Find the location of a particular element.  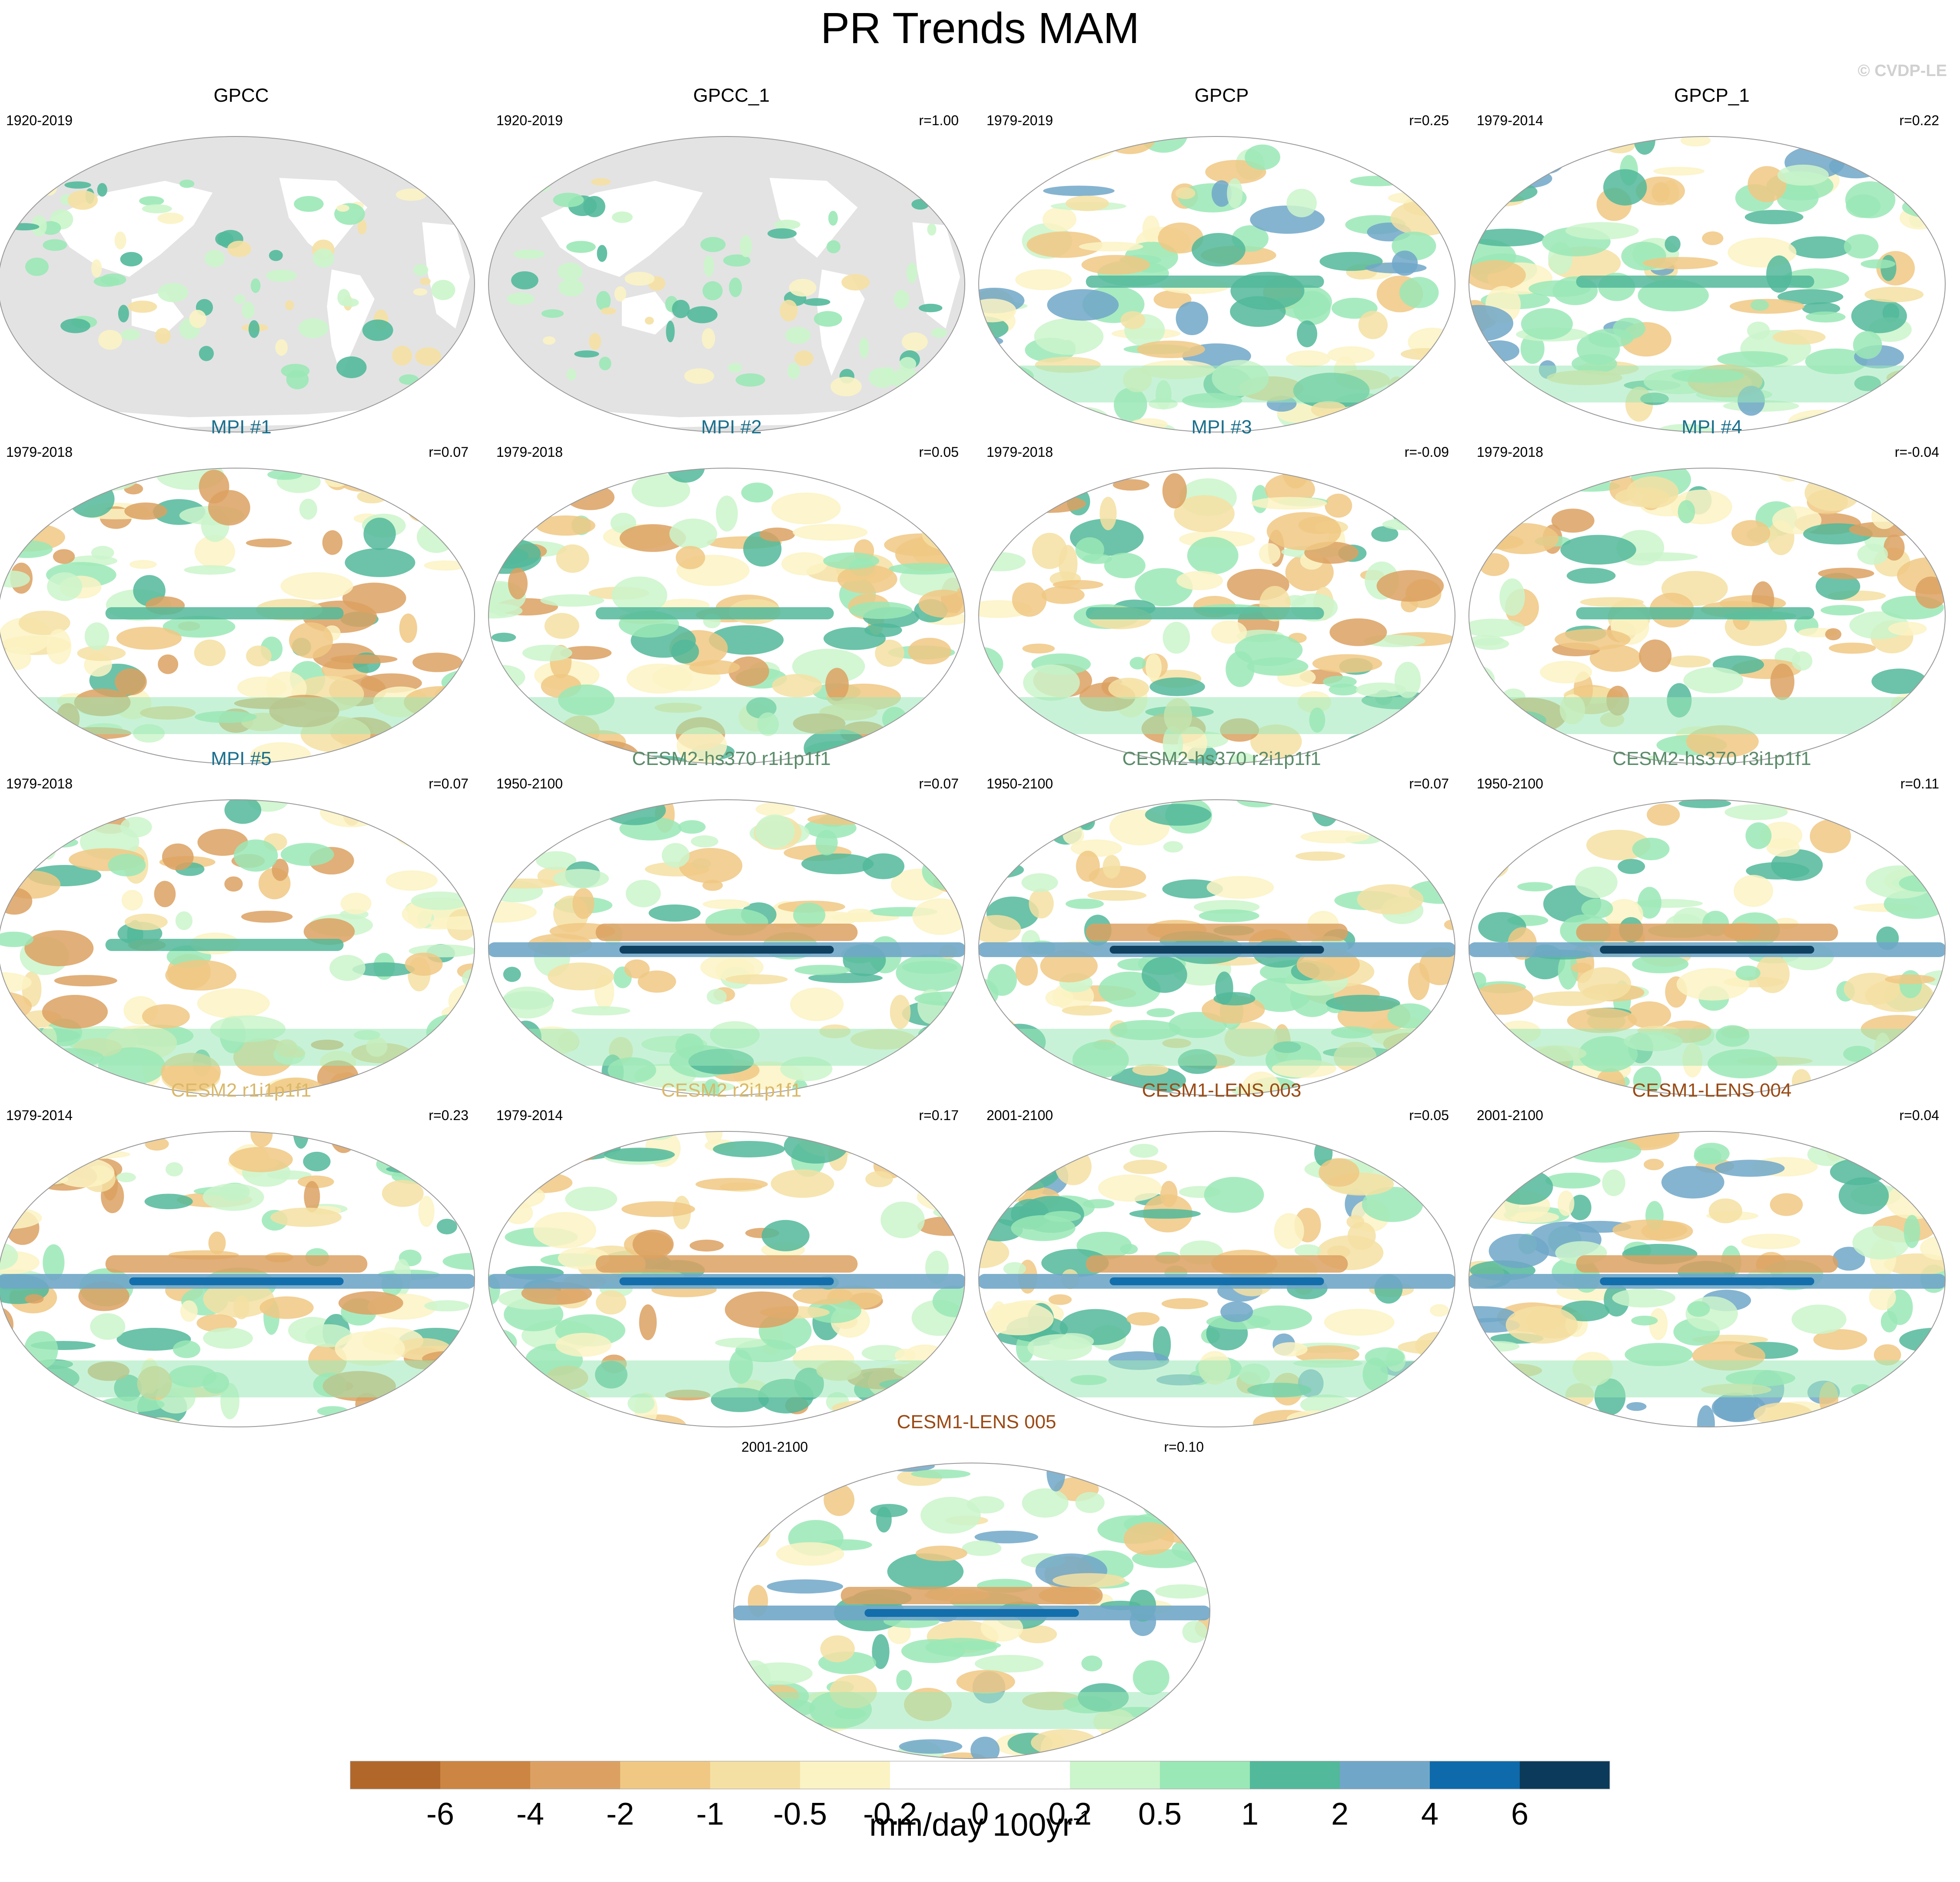

map-panel: CESM2-hs370 r3i1p1f1 1950-2100 r=0.11 is located at coordinates (1710, 922).